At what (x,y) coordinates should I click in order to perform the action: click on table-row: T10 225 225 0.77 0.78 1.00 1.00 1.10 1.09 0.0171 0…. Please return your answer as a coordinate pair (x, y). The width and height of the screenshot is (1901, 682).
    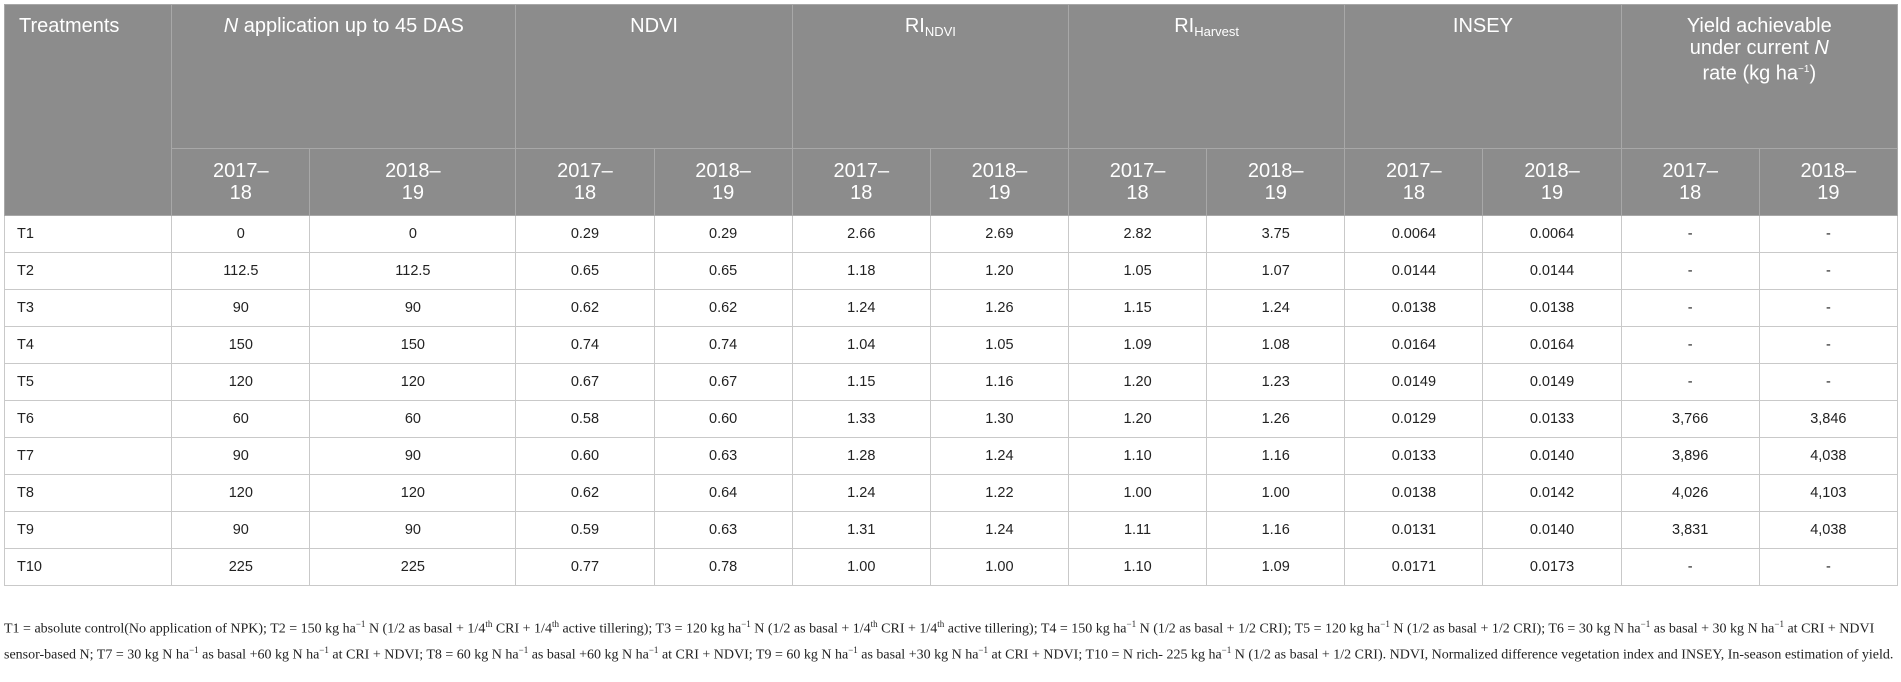
    Looking at the image, I should click on (951, 567).